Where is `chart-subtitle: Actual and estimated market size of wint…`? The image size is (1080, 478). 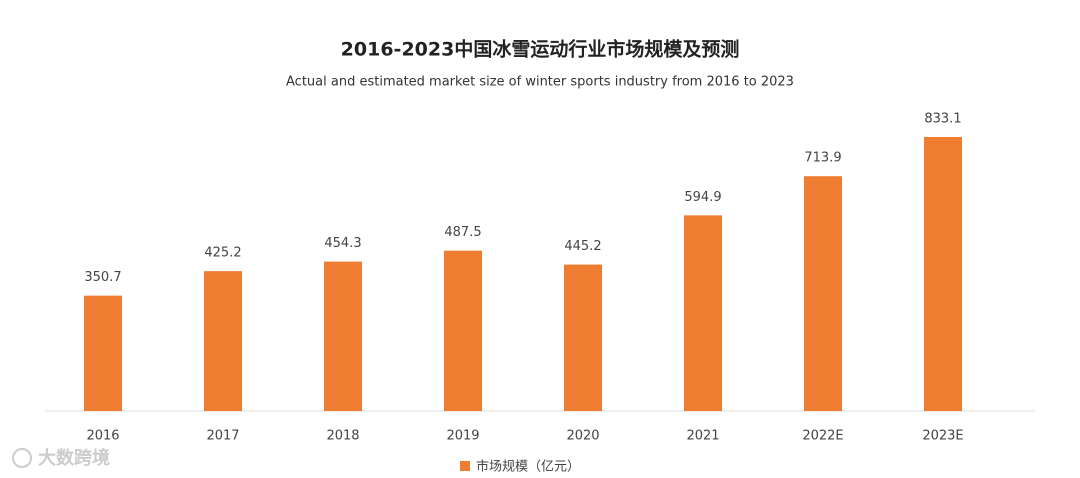
chart-subtitle: Actual and estimated market size of wint… is located at coordinates (540, 82).